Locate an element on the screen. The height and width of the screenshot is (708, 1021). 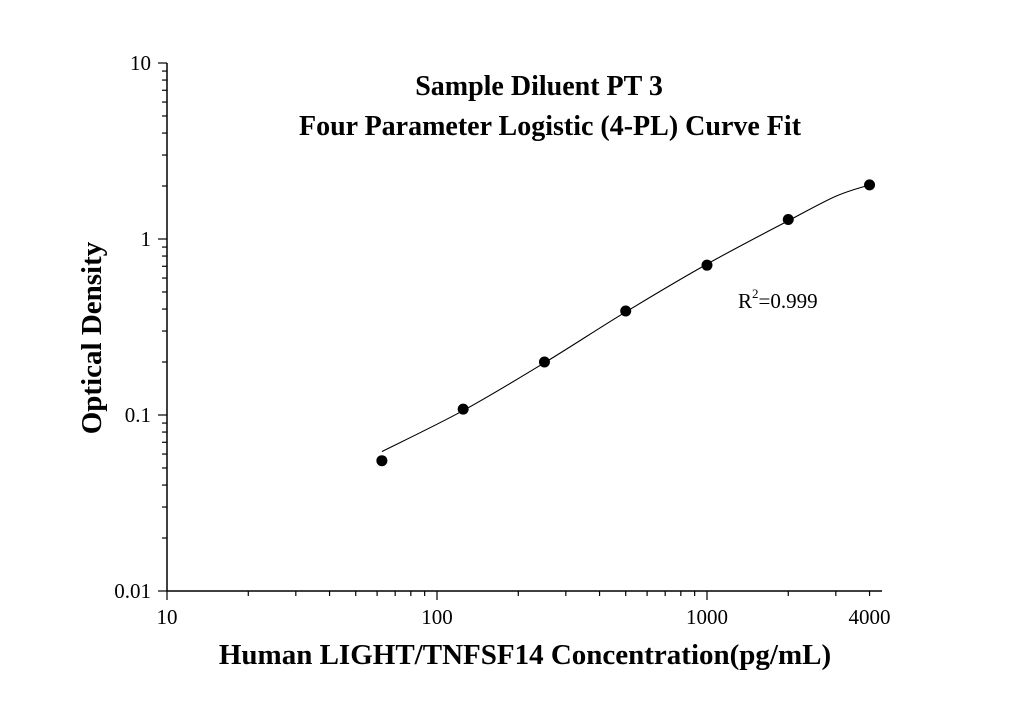
chart-subtitle: Four Parameter Logistic (4-PL) Curve Fit is located at coordinates (550, 126).